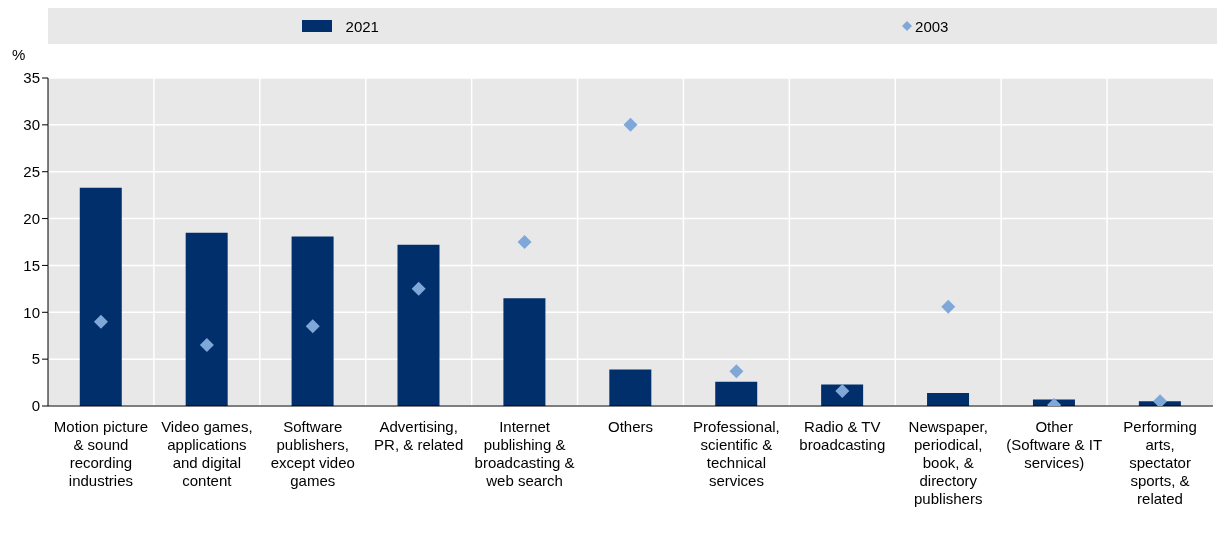  I want to click on x-tick-label: Others, so click(630, 426).